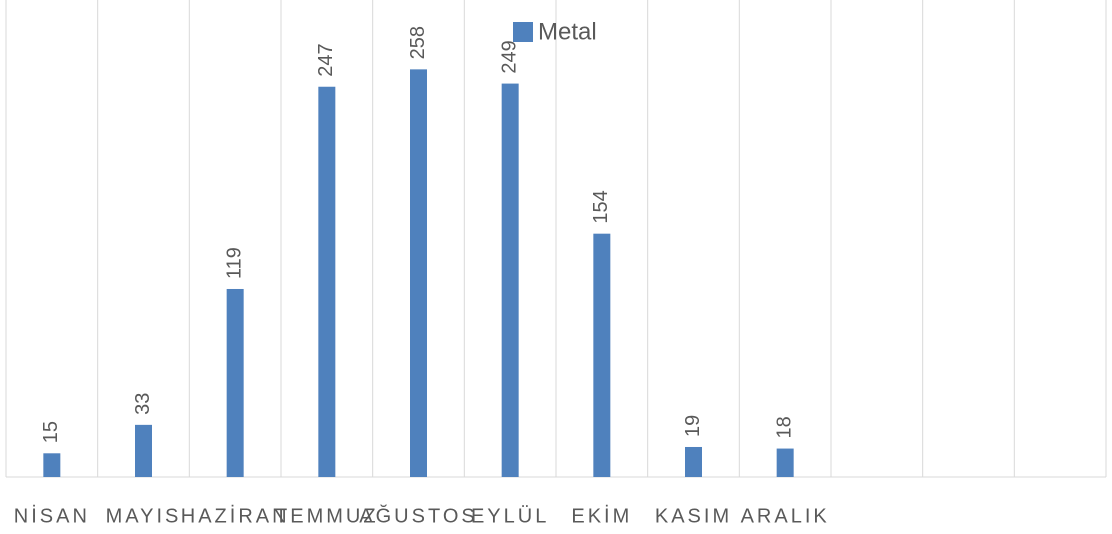 This screenshot has width=1112, height=534. Describe the element at coordinates (510, 516) in the screenshot. I see `x-tick-label: EYLÜL` at that location.